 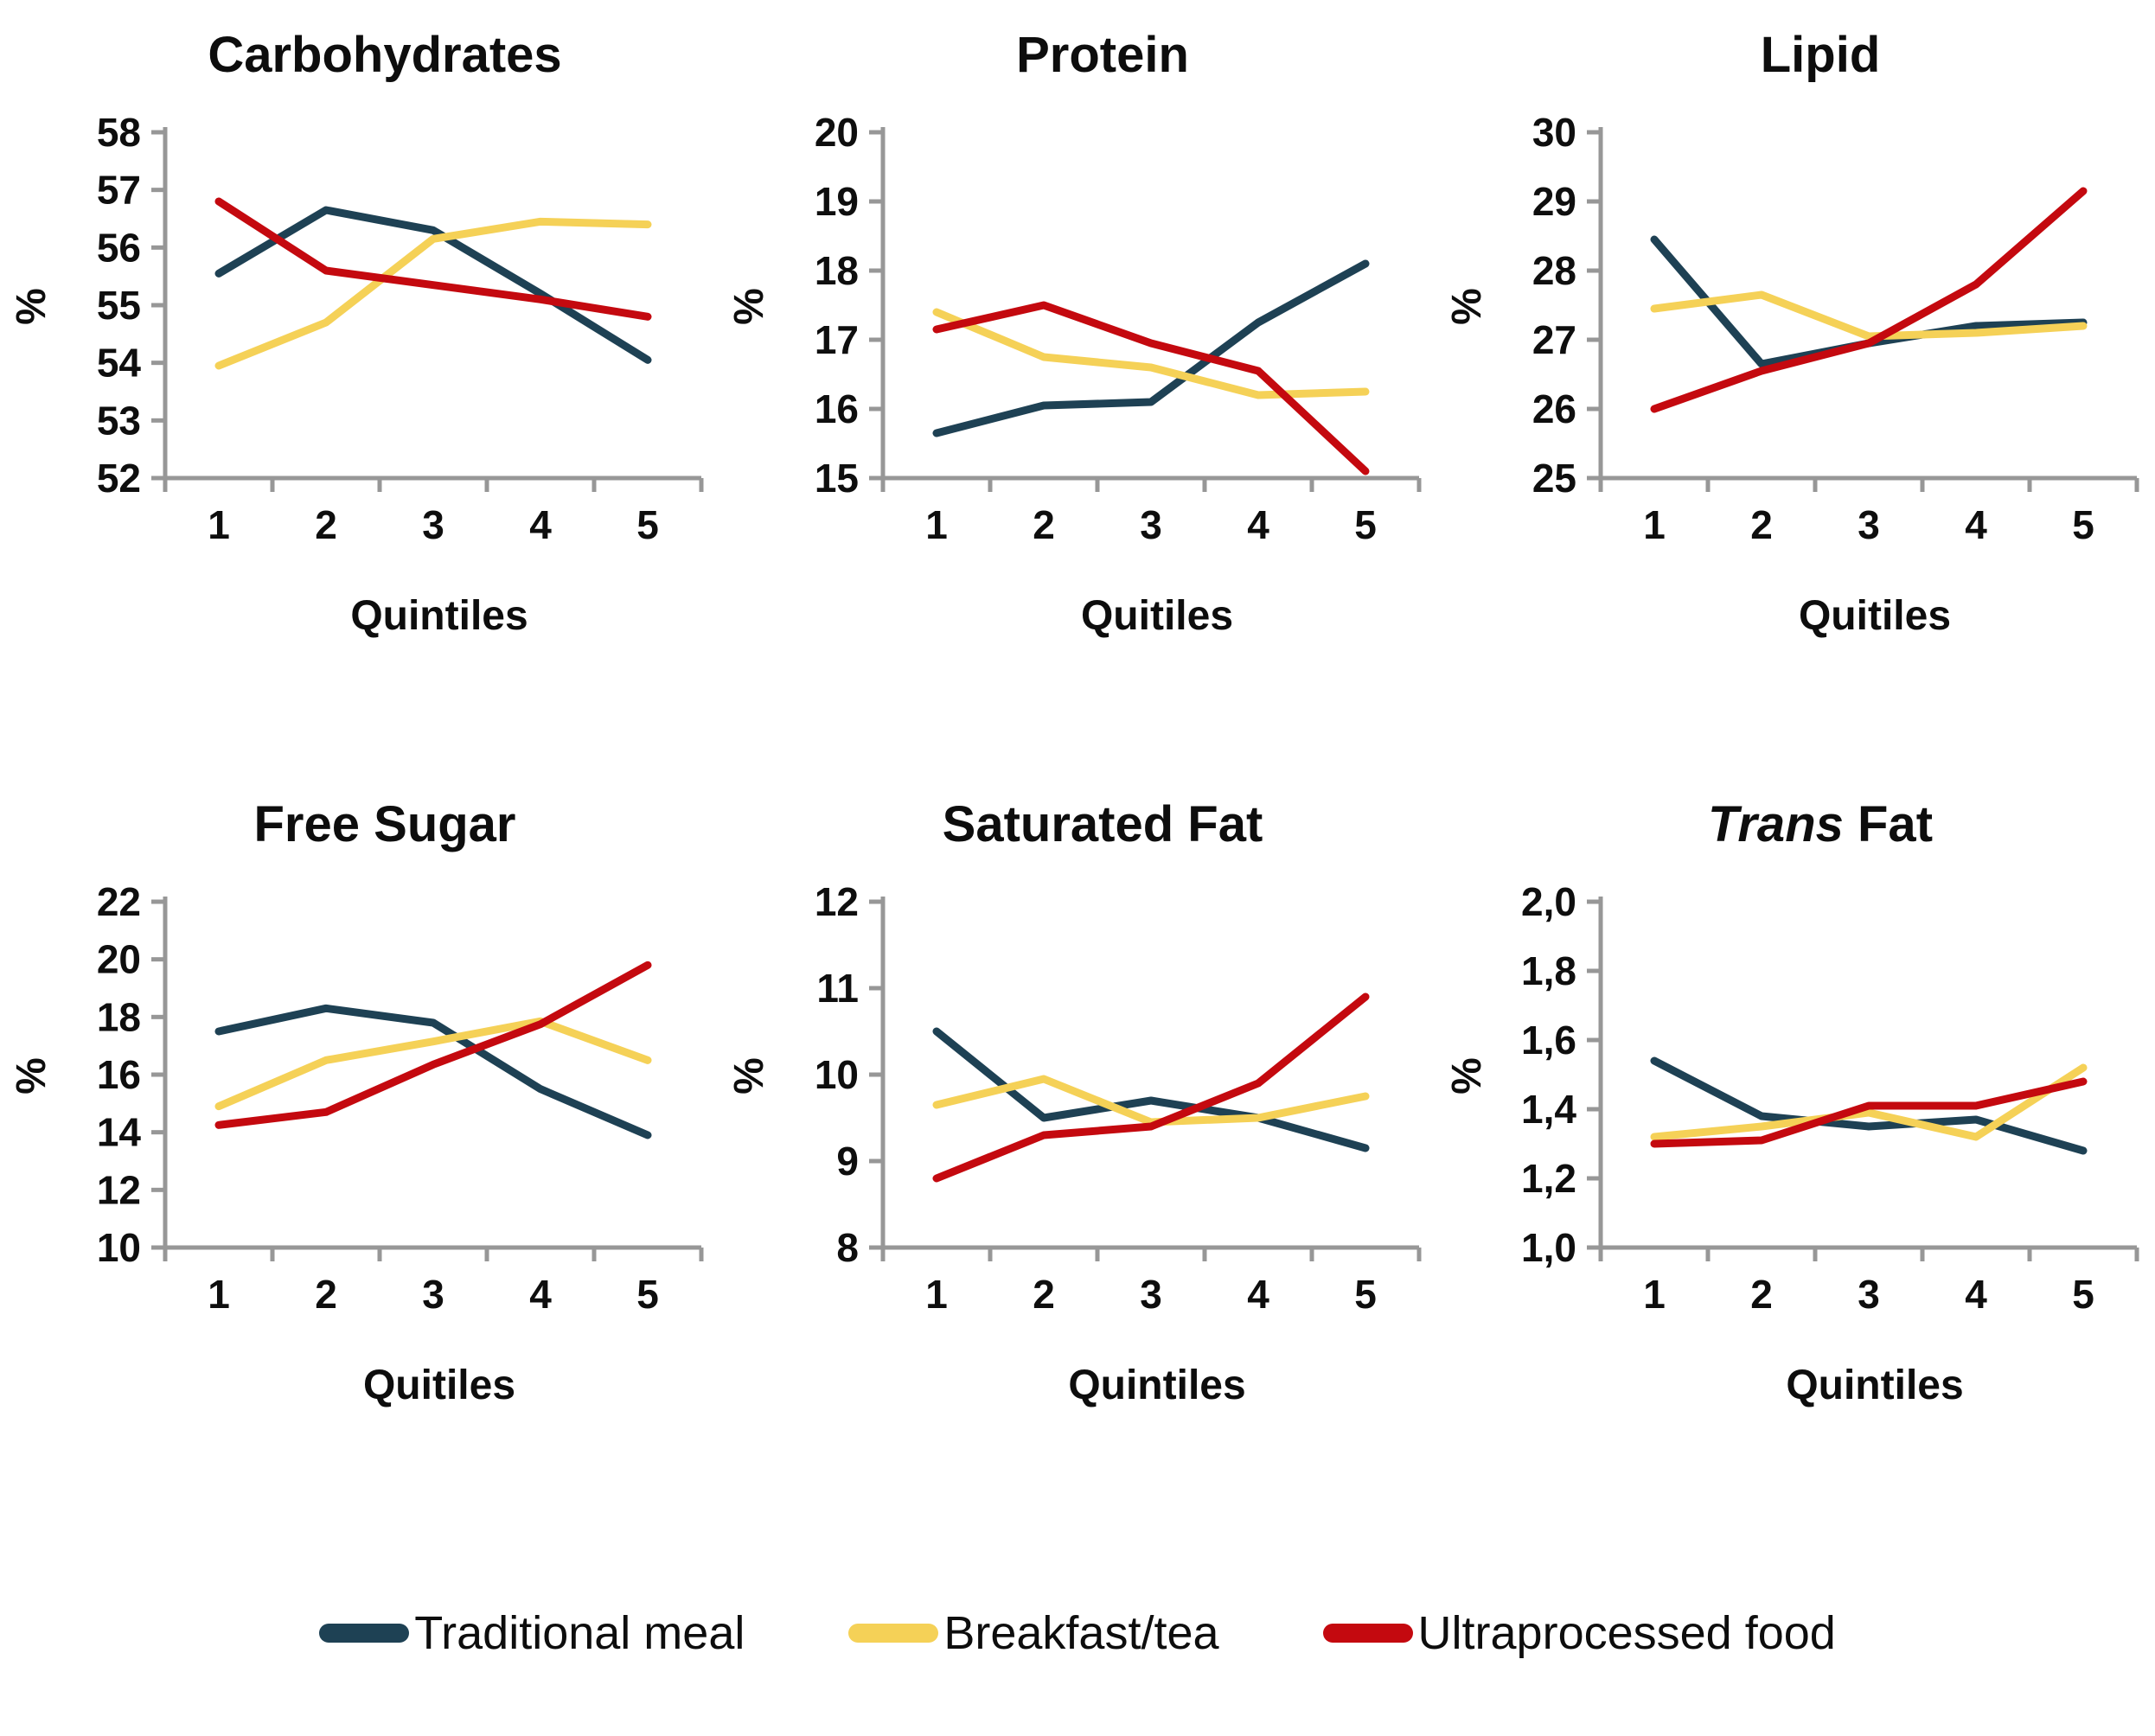 What do you see at coordinates (119, 190) in the screenshot?
I see `y-tick-label: 57` at bounding box center [119, 190].